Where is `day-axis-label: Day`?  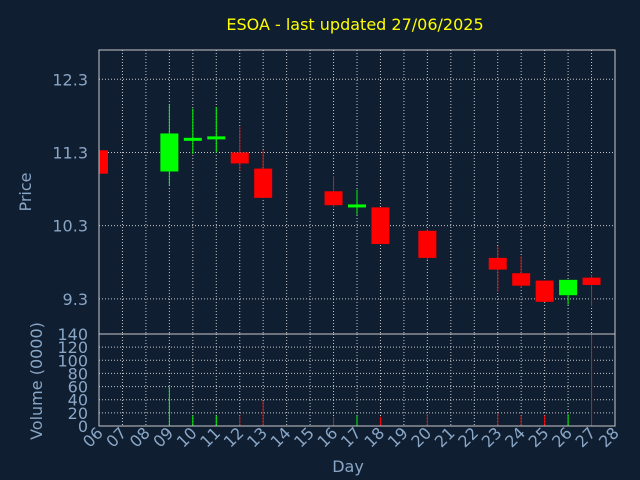 day-axis-label: Day is located at coordinates (348, 466).